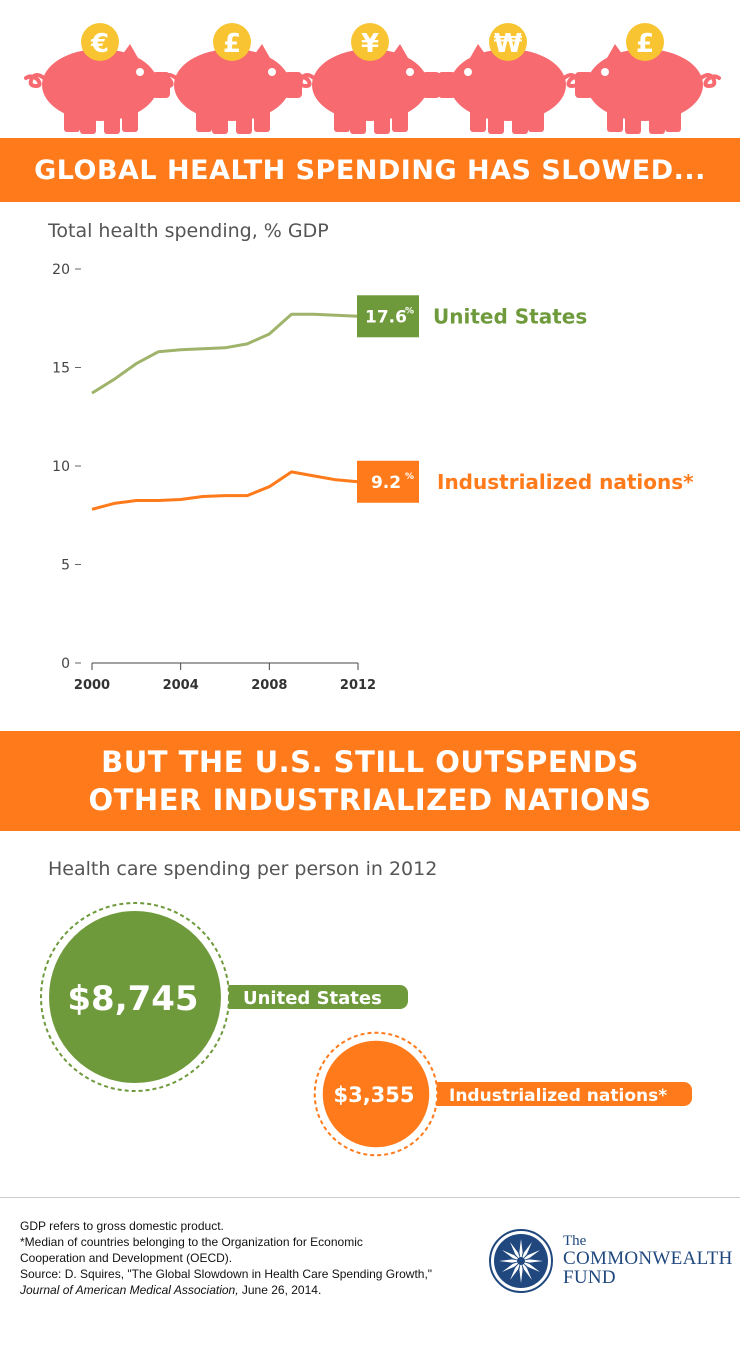 Image resolution: width=740 pixels, height=1372 pixels. I want to click on us-bubble, so click(135, 997).